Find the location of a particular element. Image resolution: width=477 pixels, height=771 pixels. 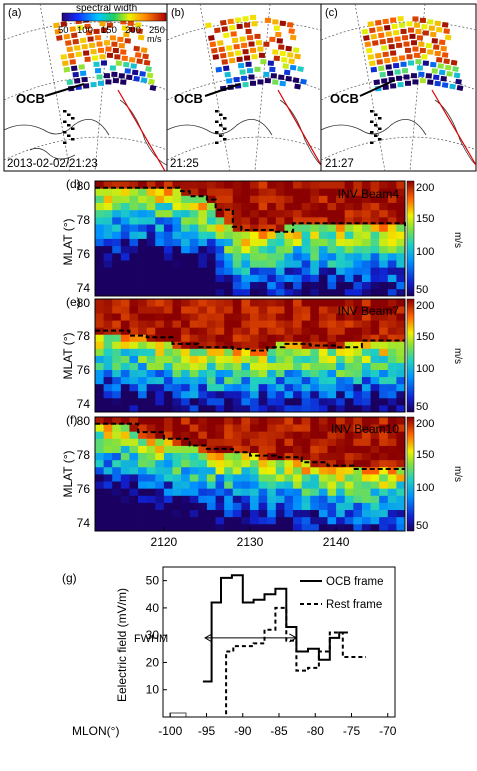

ylabel-g: Eelectric field (mV/m) is located at coordinates (122, 645).